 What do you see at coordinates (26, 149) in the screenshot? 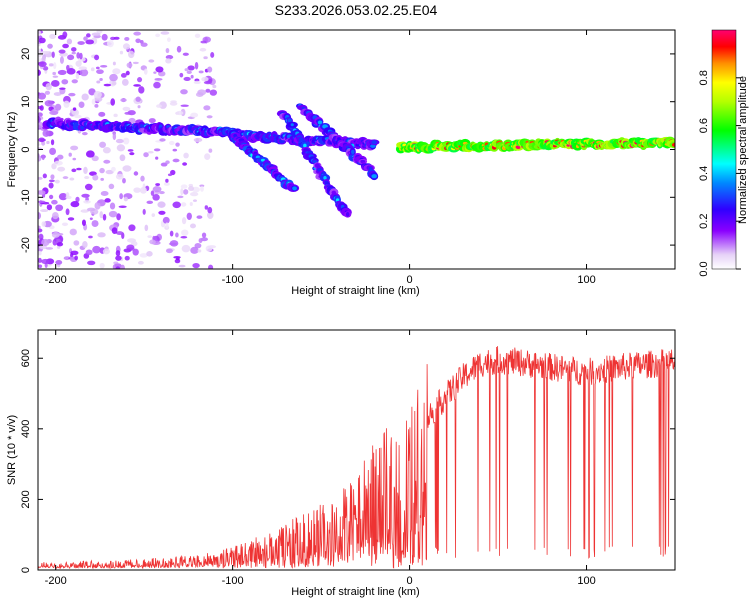
I see `0-ytick-label: 0` at bounding box center [26, 149].